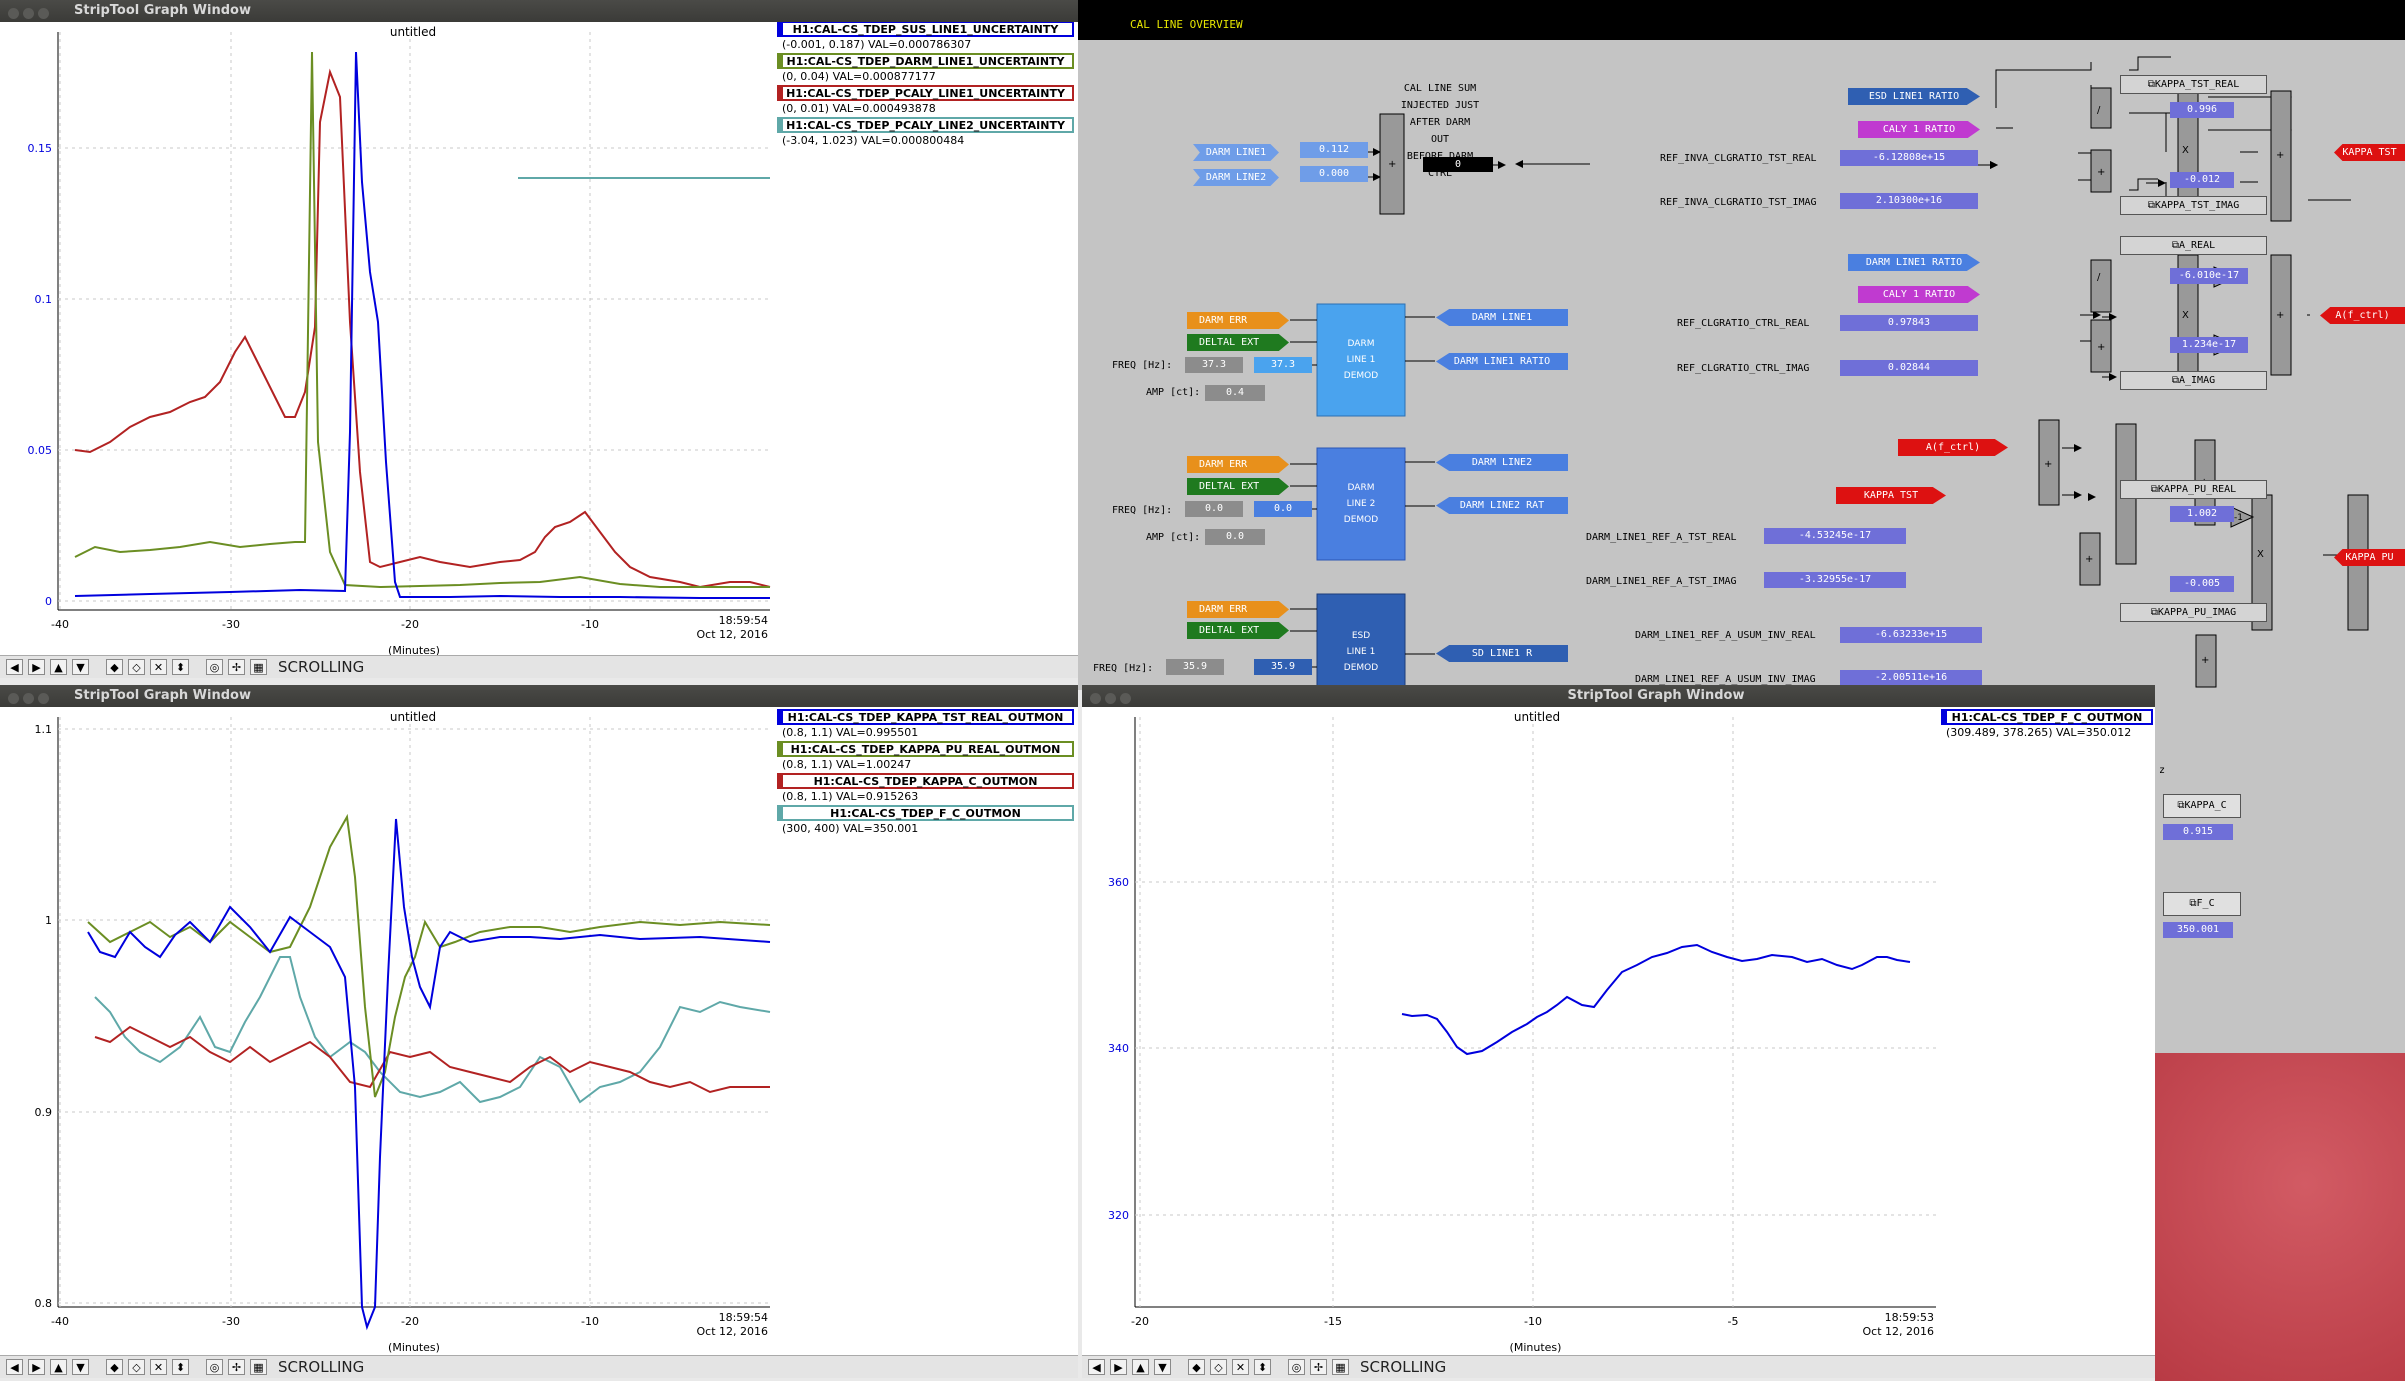 The height and width of the screenshot is (1381, 2405). Describe the element at coordinates (162, 695) in the screenshot. I see `window-title: StripTool Graph Window` at that location.